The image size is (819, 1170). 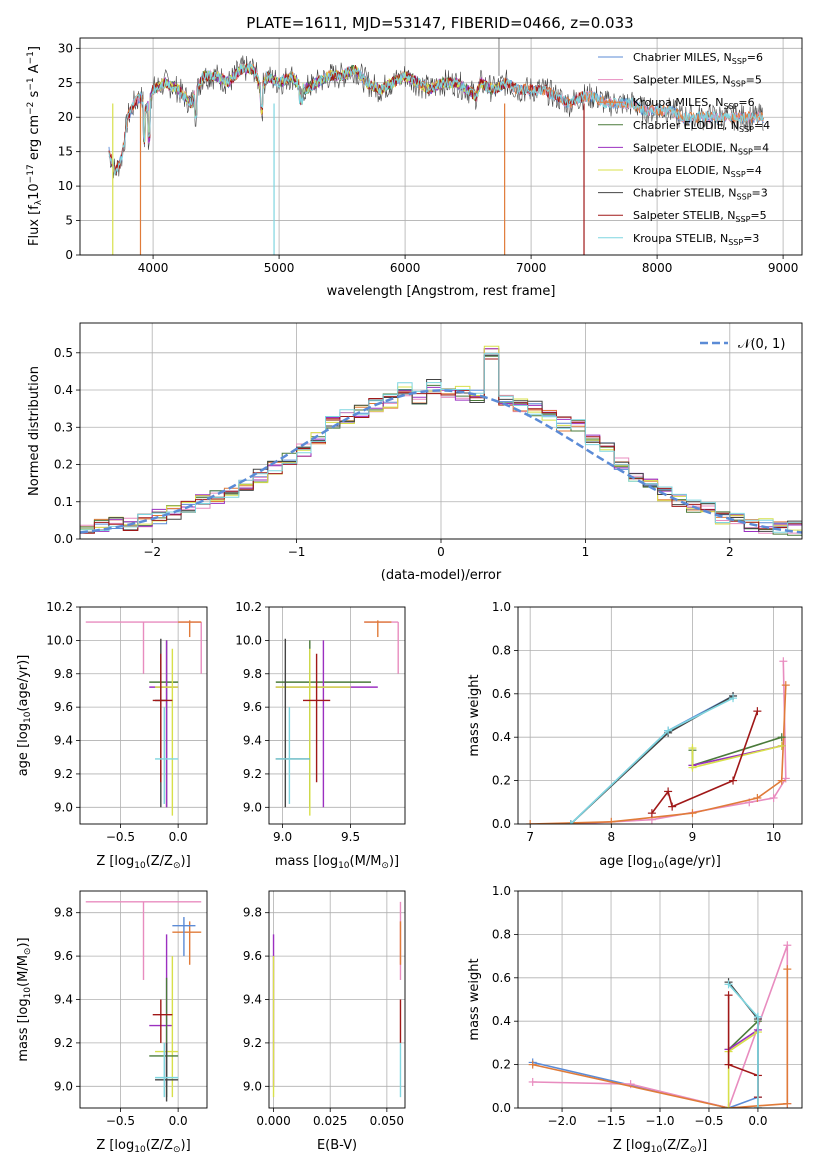 I want to click on x-tick-label: −1, so click(x=297, y=552).